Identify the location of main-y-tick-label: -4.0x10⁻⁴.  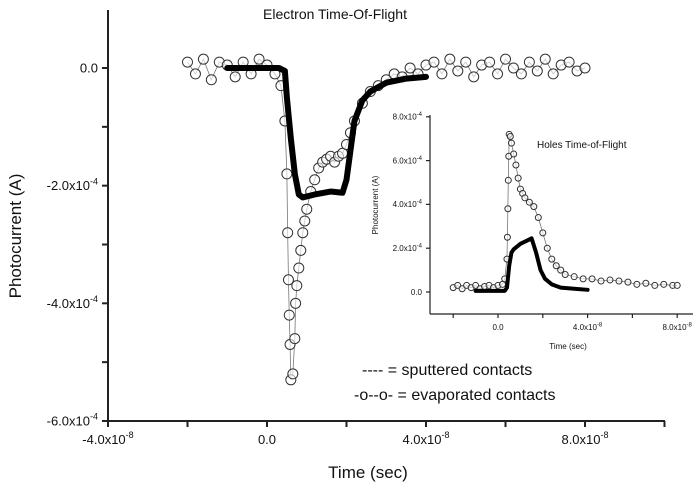
(72, 302).